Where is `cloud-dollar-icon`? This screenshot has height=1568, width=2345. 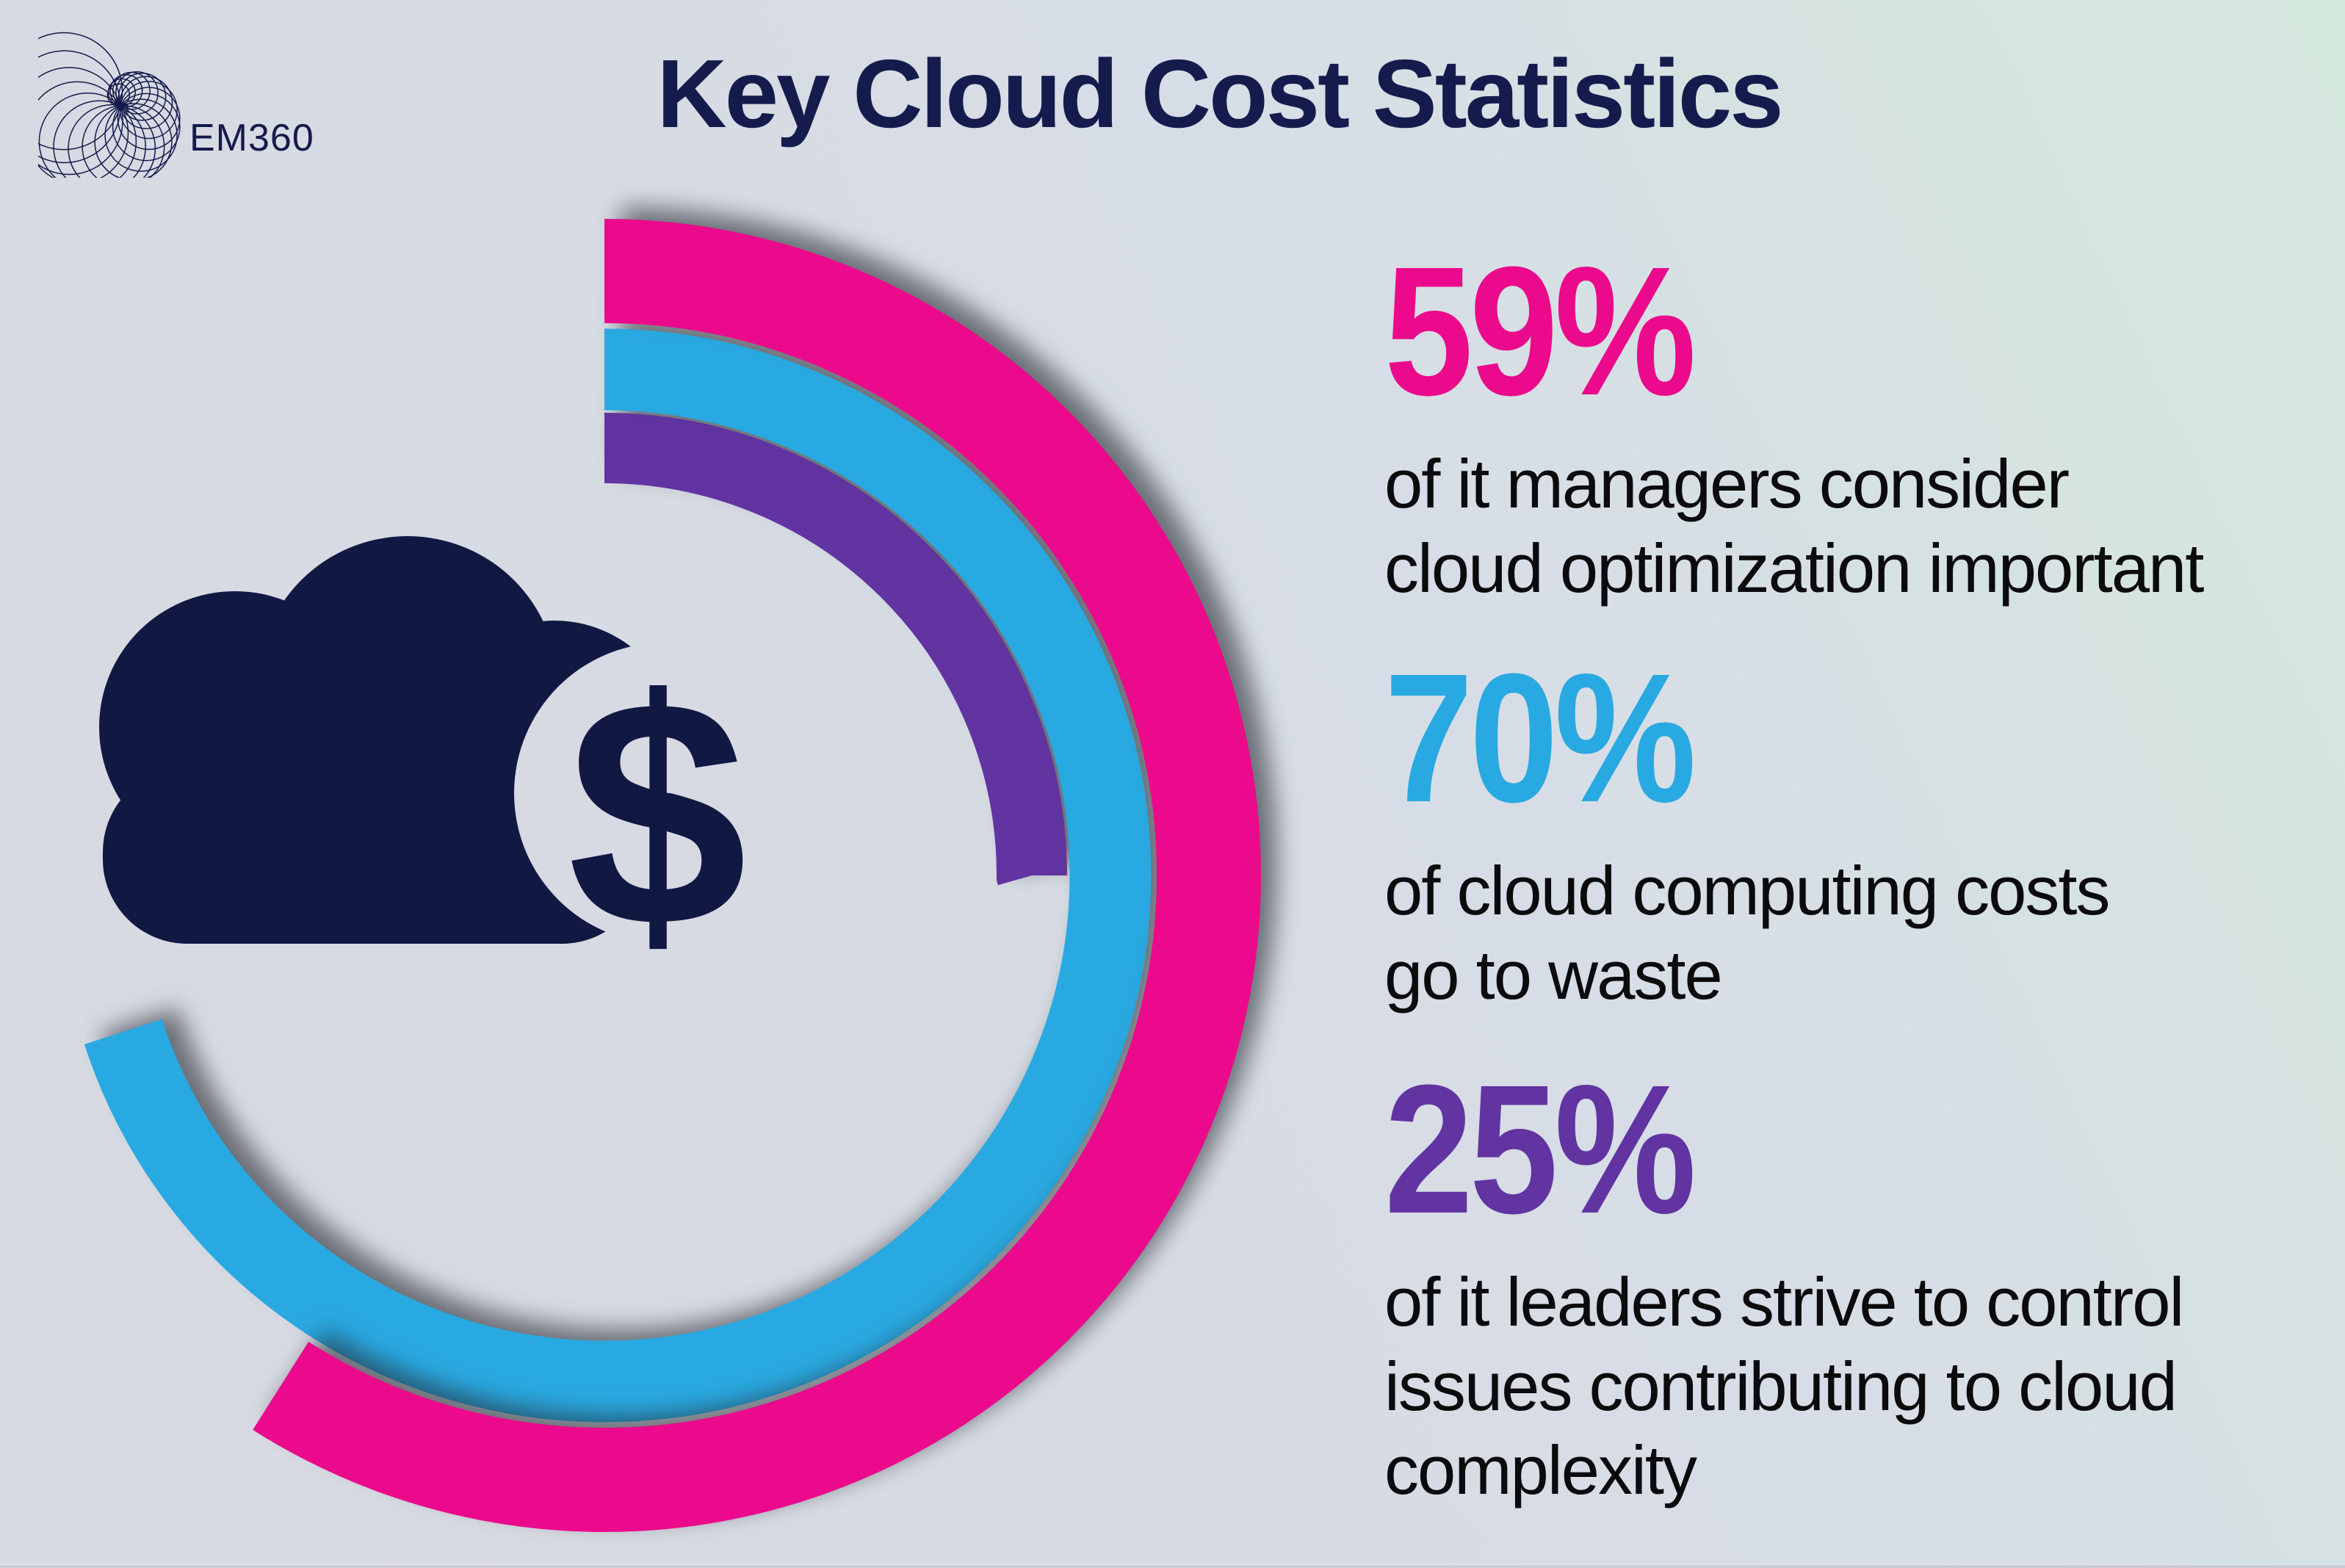
cloud-dollar-icon is located at coordinates (389, 740).